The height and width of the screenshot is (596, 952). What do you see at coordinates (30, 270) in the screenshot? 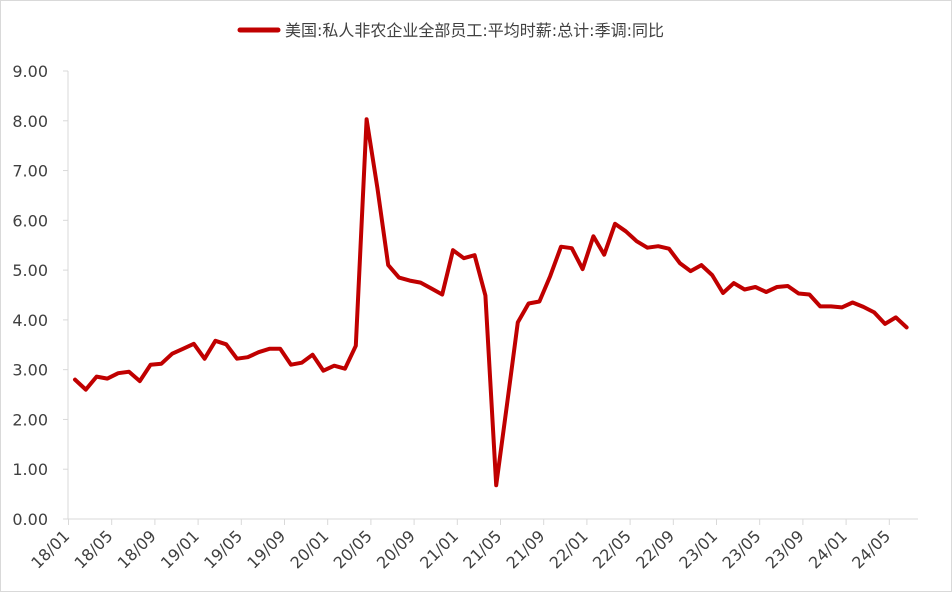
I see `y-tick-label: 5.00` at bounding box center [30, 270].